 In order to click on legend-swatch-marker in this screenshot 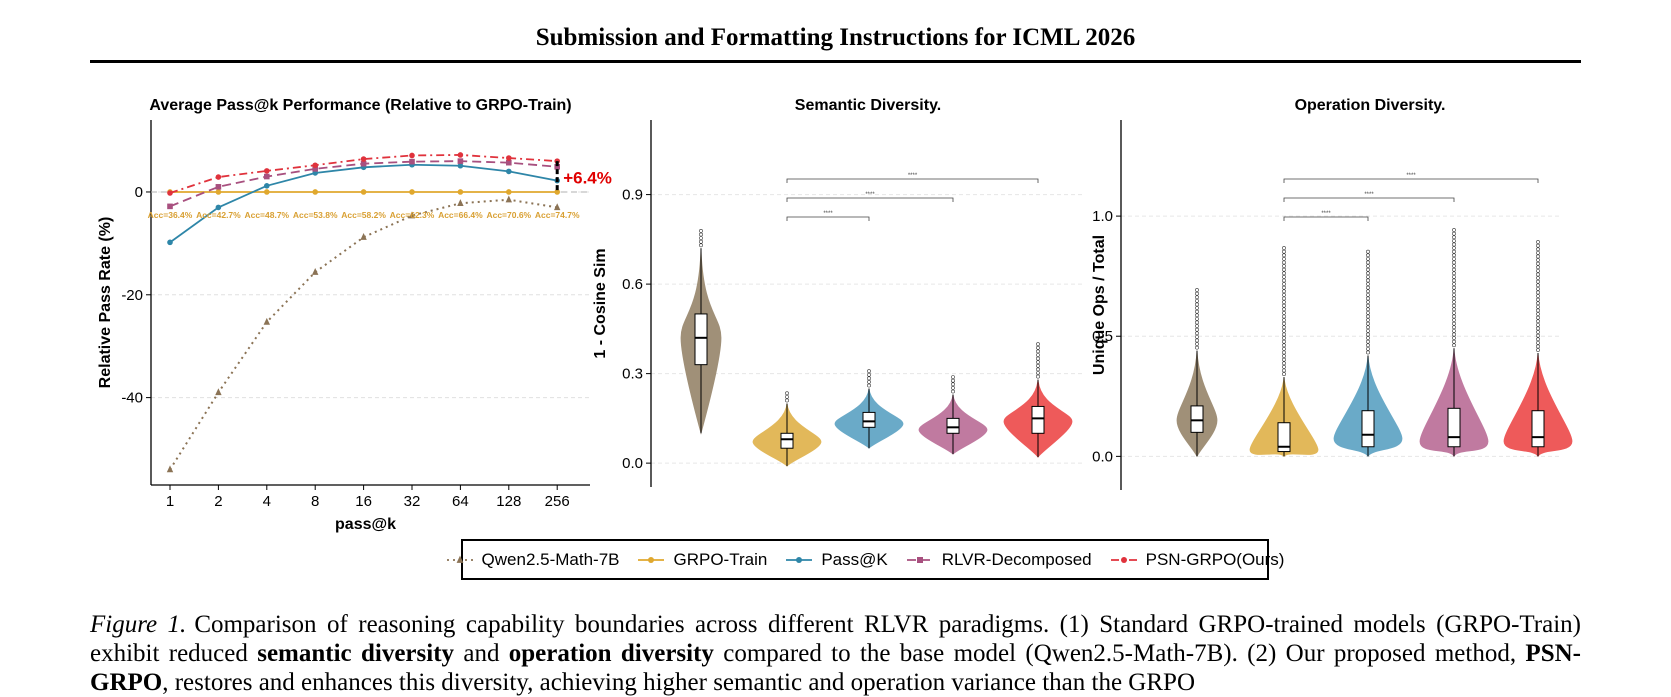, I will do `click(919, 559)`.